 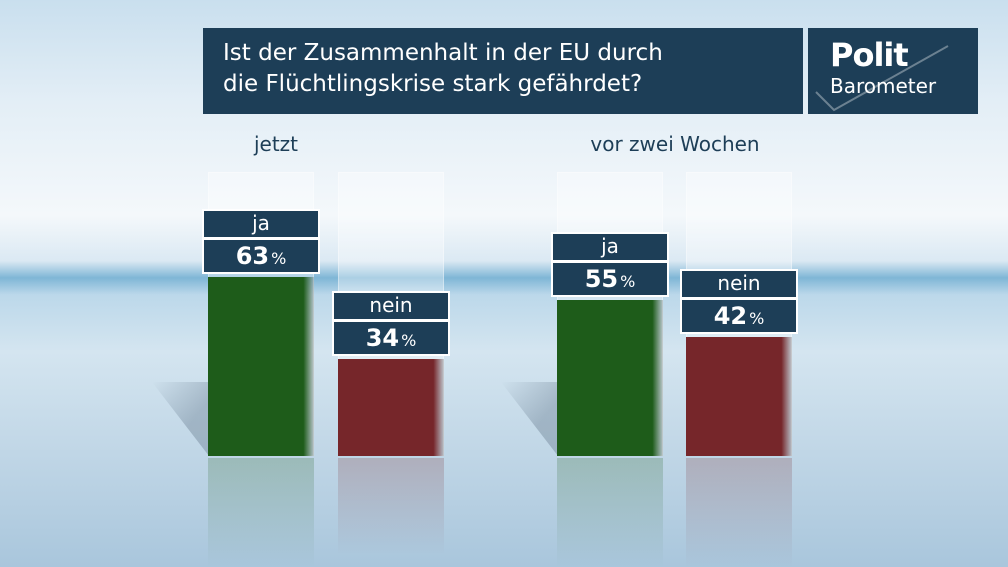 What do you see at coordinates (601, 278) in the screenshot?
I see `value-number: 55` at bounding box center [601, 278].